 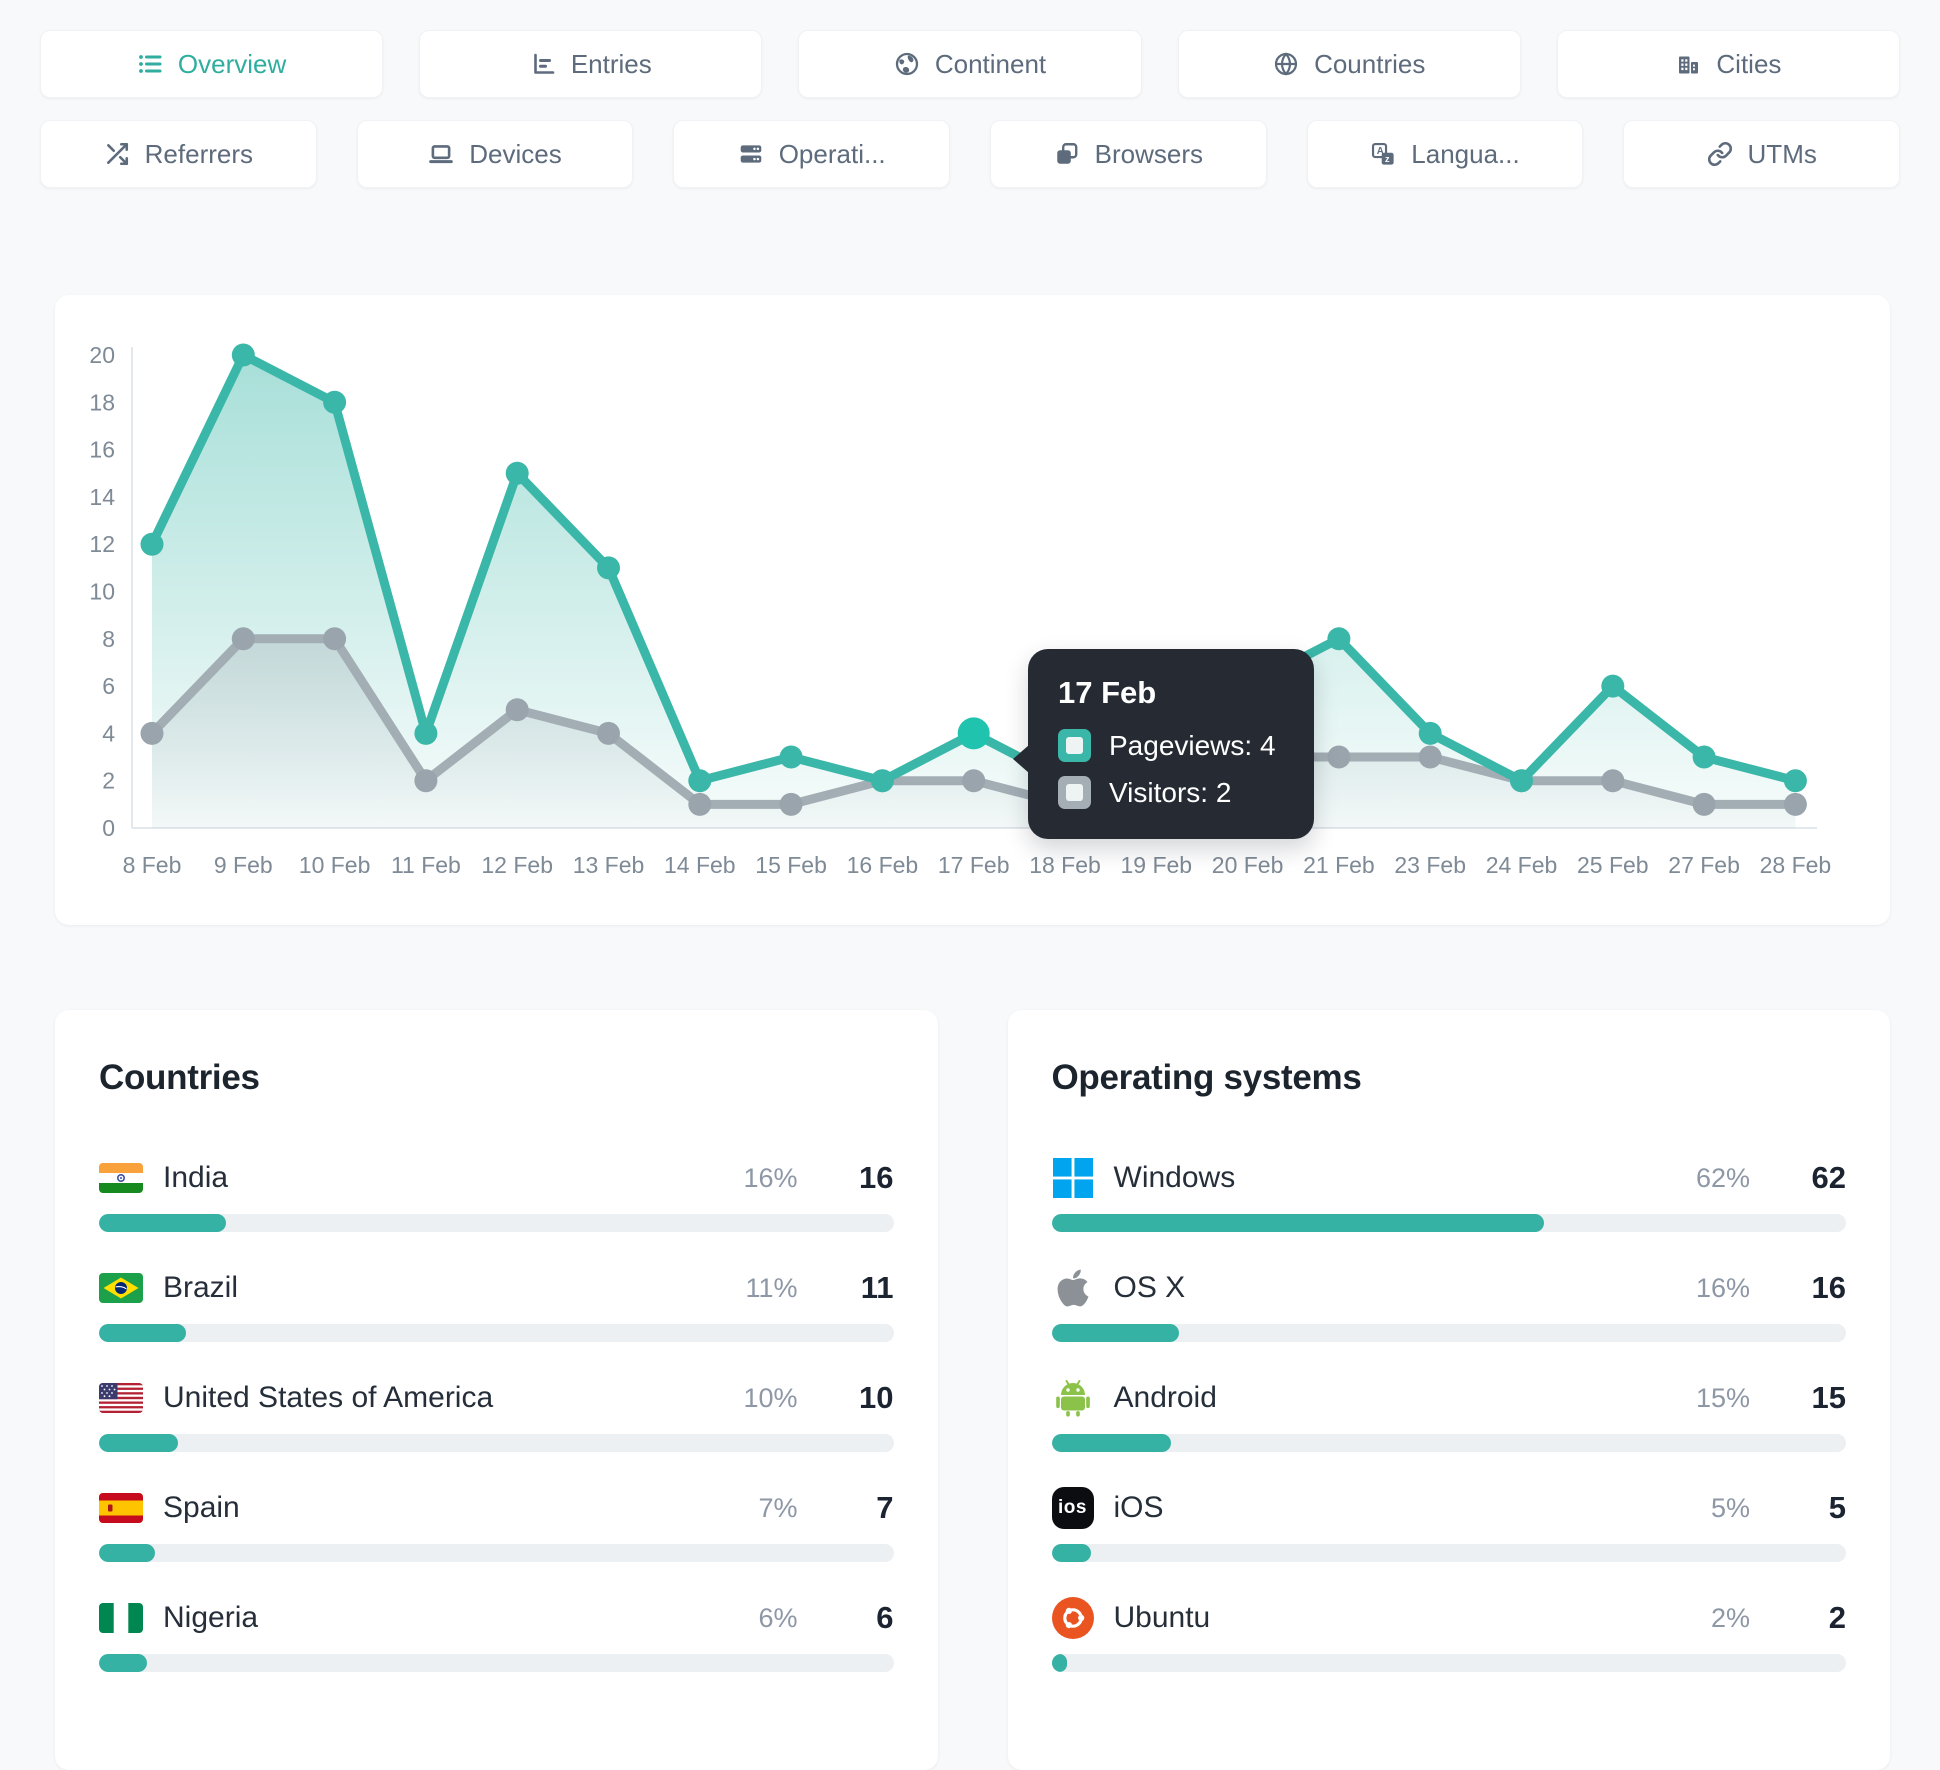 What do you see at coordinates (544, 63) in the screenshot?
I see `entries-chart-icon` at bounding box center [544, 63].